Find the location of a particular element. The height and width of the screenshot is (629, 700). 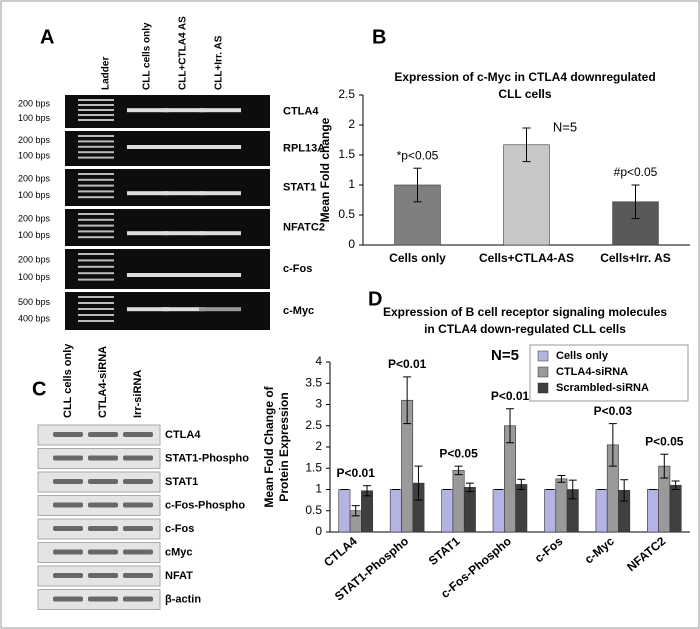

chart-title: CLL cells is located at coordinates (524, 94).